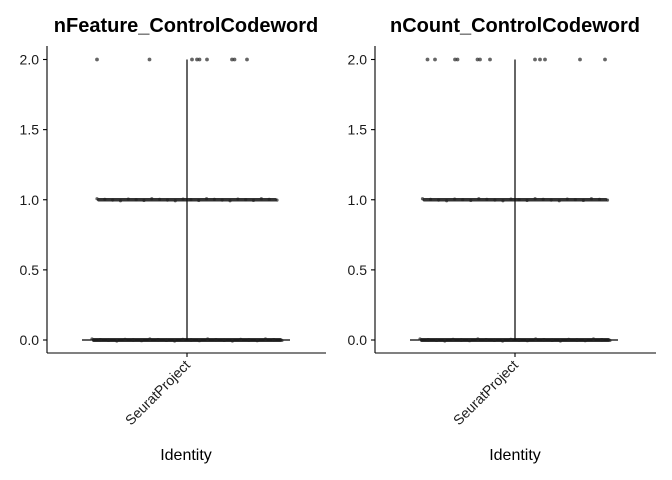 The image size is (672, 480). I want to click on x-ticks: SeuratProject, so click(157, 390).